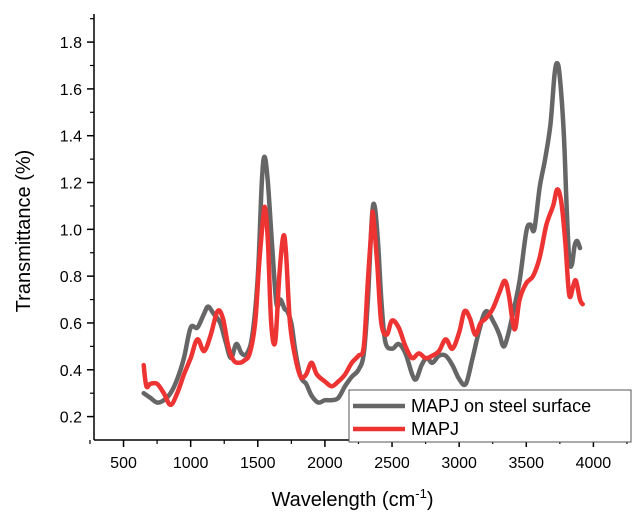 Image resolution: width=633 pixels, height=513 pixels. What do you see at coordinates (459, 463) in the screenshot?
I see `x-tick-label: 3000` at bounding box center [459, 463].